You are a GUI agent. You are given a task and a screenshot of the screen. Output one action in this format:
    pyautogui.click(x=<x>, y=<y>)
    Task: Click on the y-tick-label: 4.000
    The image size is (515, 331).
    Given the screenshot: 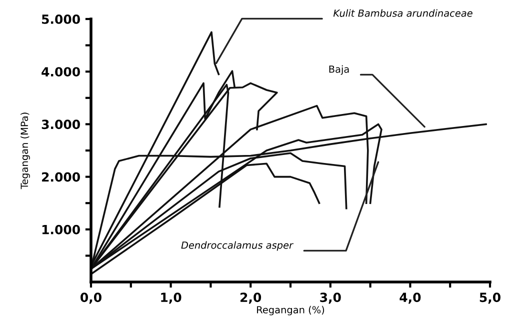 What is the action you would take?
    pyautogui.click(x=61, y=72)
    